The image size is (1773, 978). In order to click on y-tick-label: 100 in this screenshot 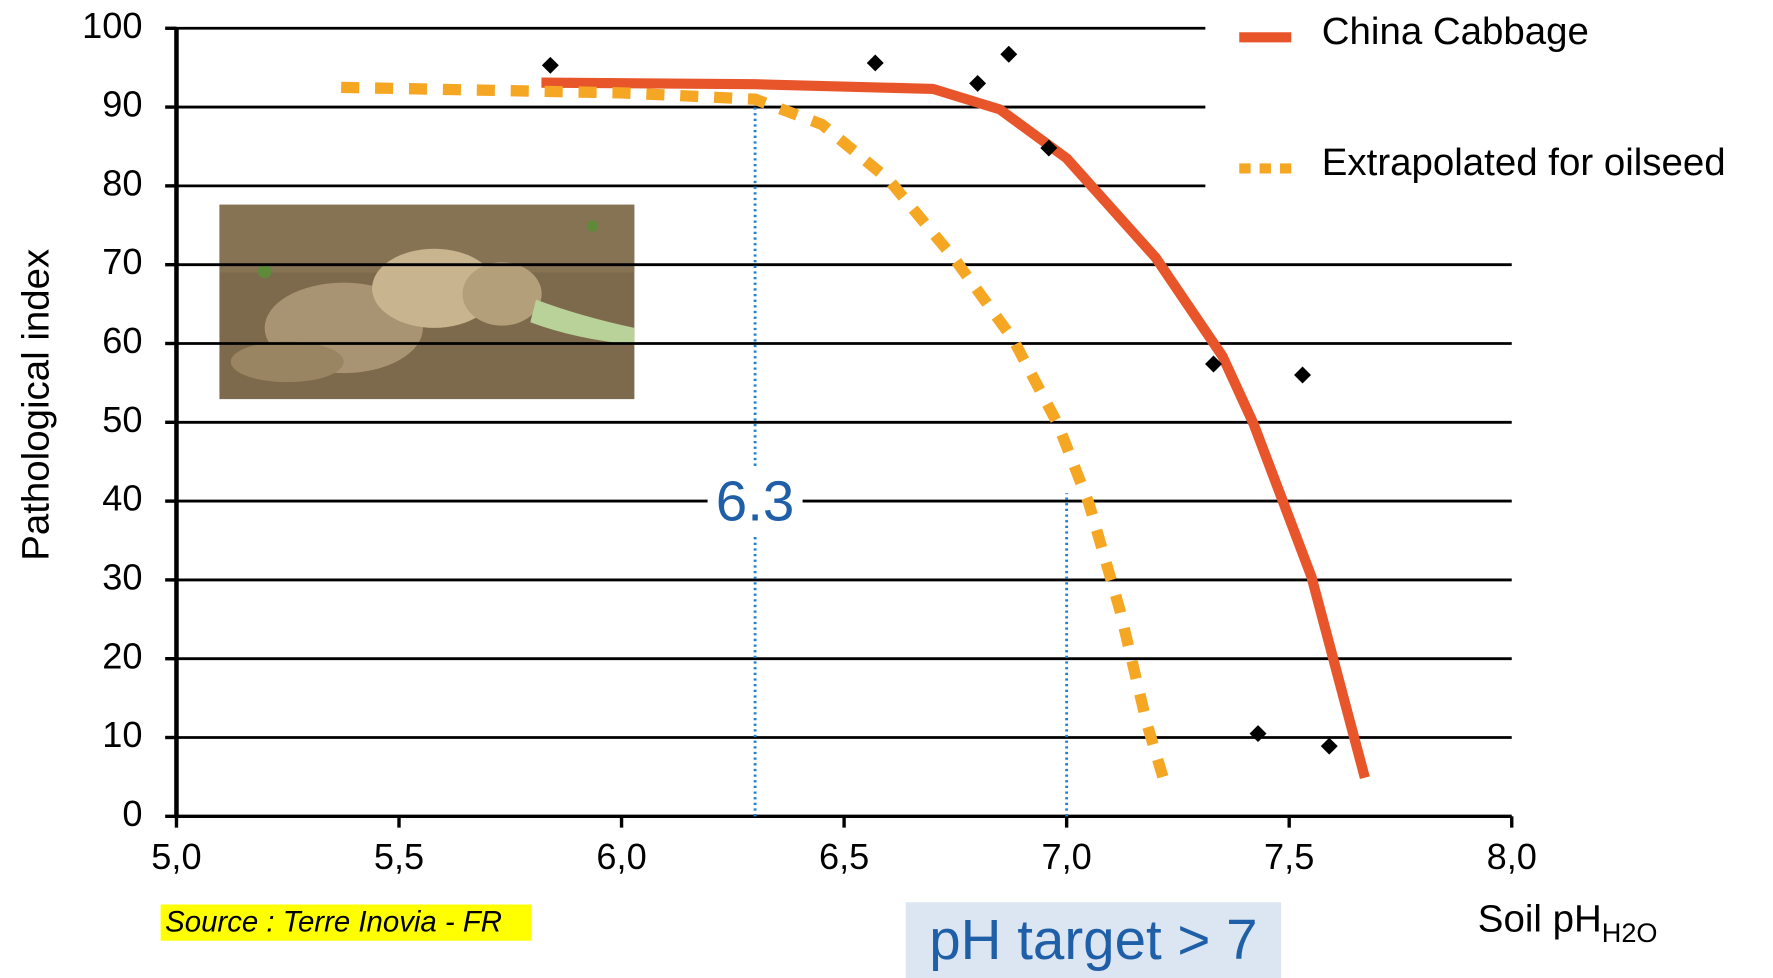, I will do `click(112, 25)`.